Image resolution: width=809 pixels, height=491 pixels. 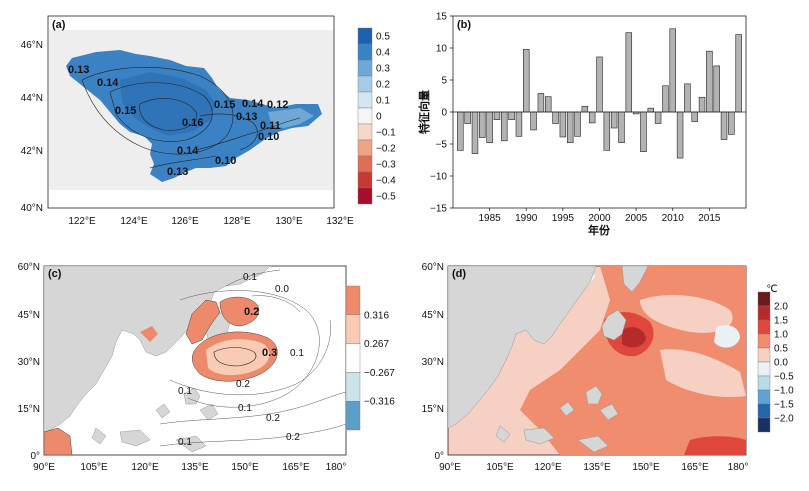 I want to click on panel-c-y-tick: 15°N, so click(x=29, y=409).